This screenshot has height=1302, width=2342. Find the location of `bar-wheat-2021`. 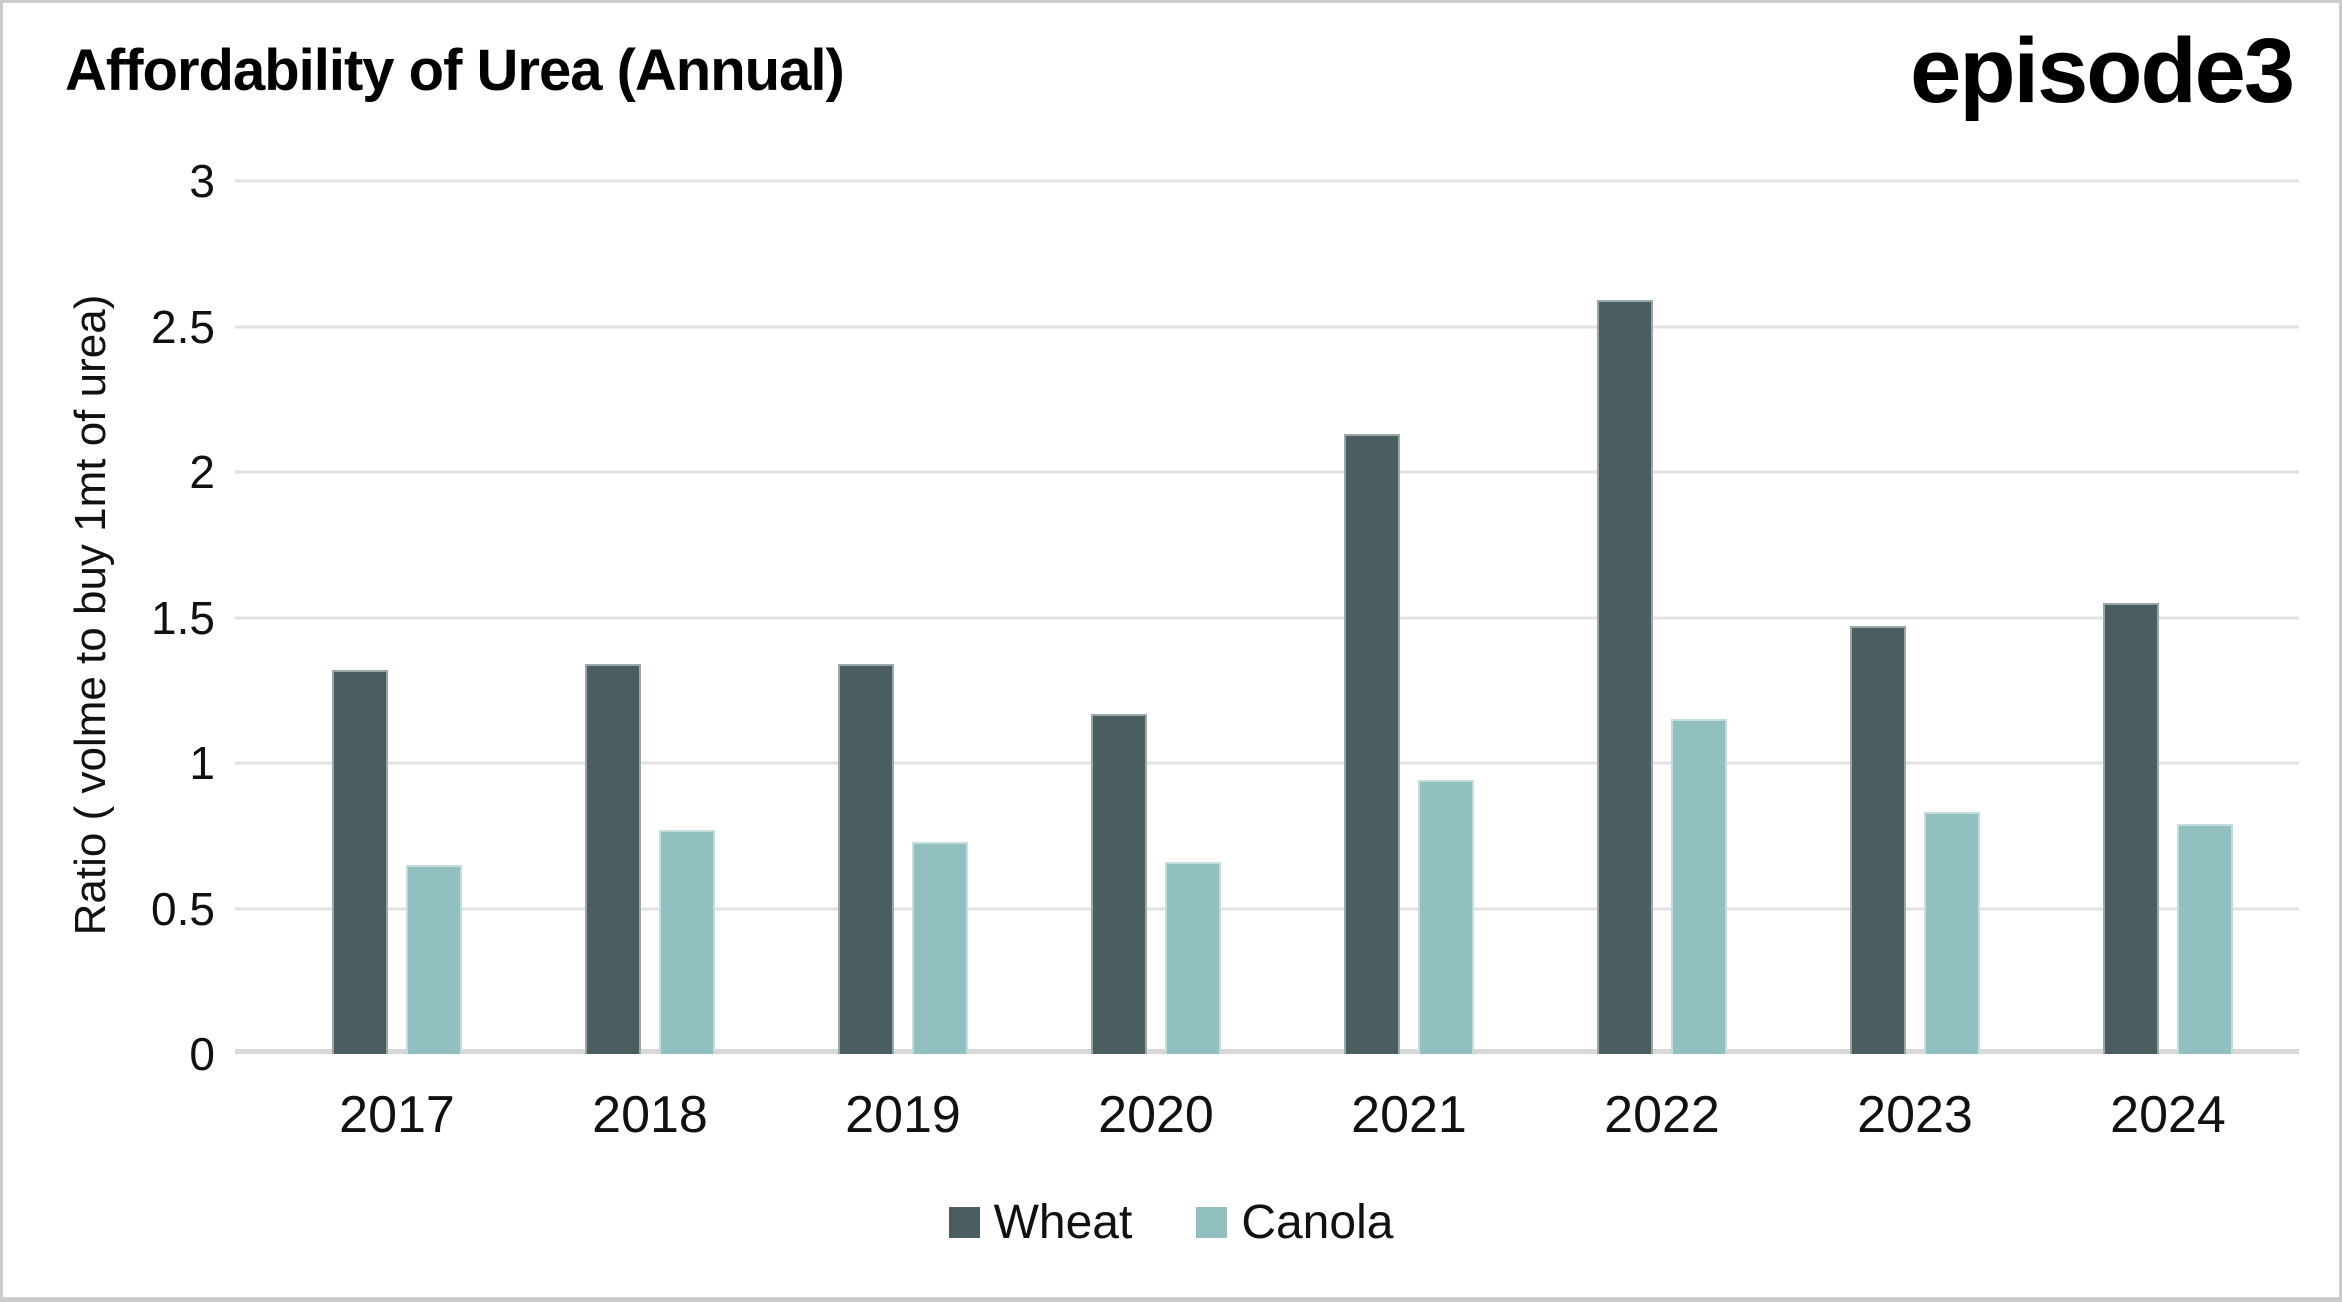

bar-wheat-2021 is located at coordinates (1372, 744).